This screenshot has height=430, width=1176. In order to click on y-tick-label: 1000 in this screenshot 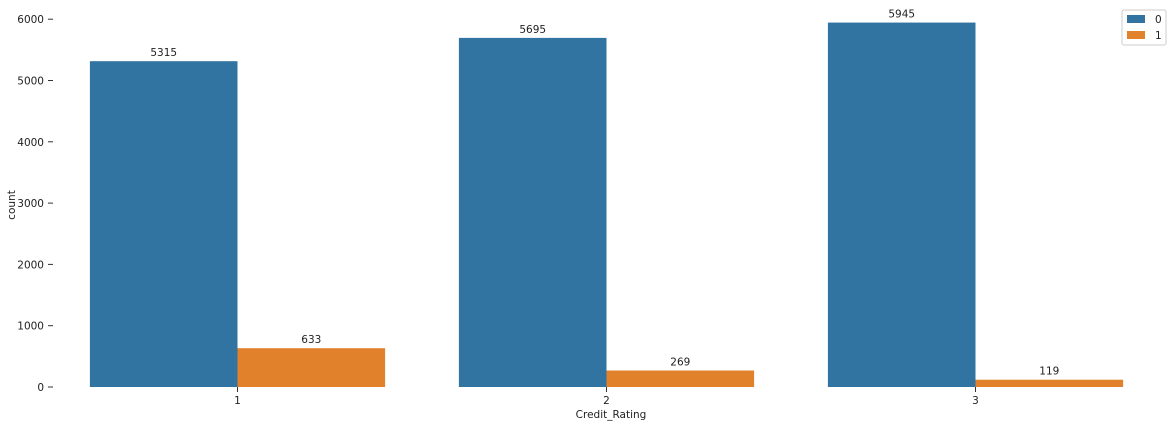, I will do `click(30, 327)`.